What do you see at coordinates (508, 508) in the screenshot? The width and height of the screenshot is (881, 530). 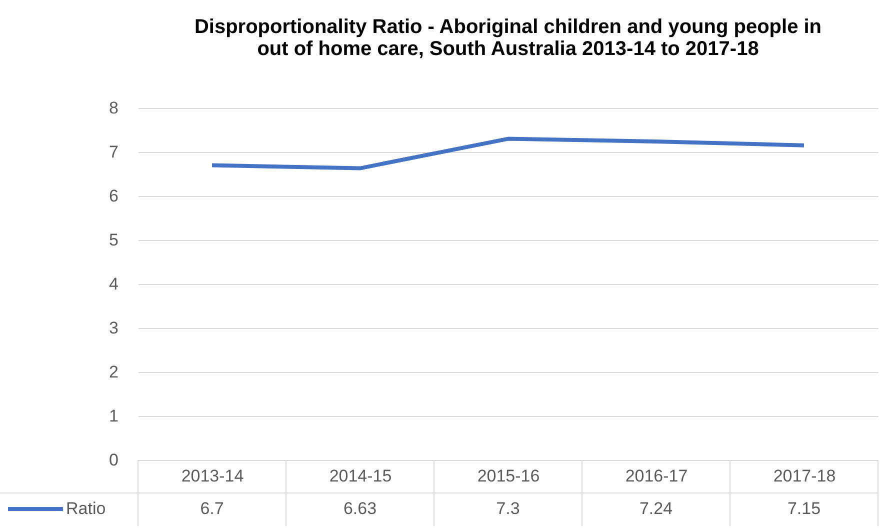 I see `data-label: 7.3` at bounding box center [508, 508].